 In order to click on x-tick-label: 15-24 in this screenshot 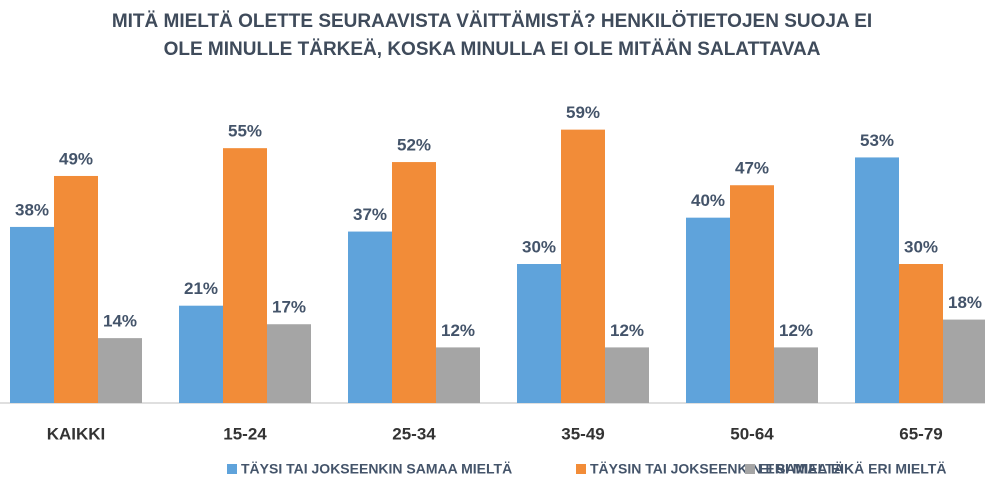, I will do `click(245, 433)`.